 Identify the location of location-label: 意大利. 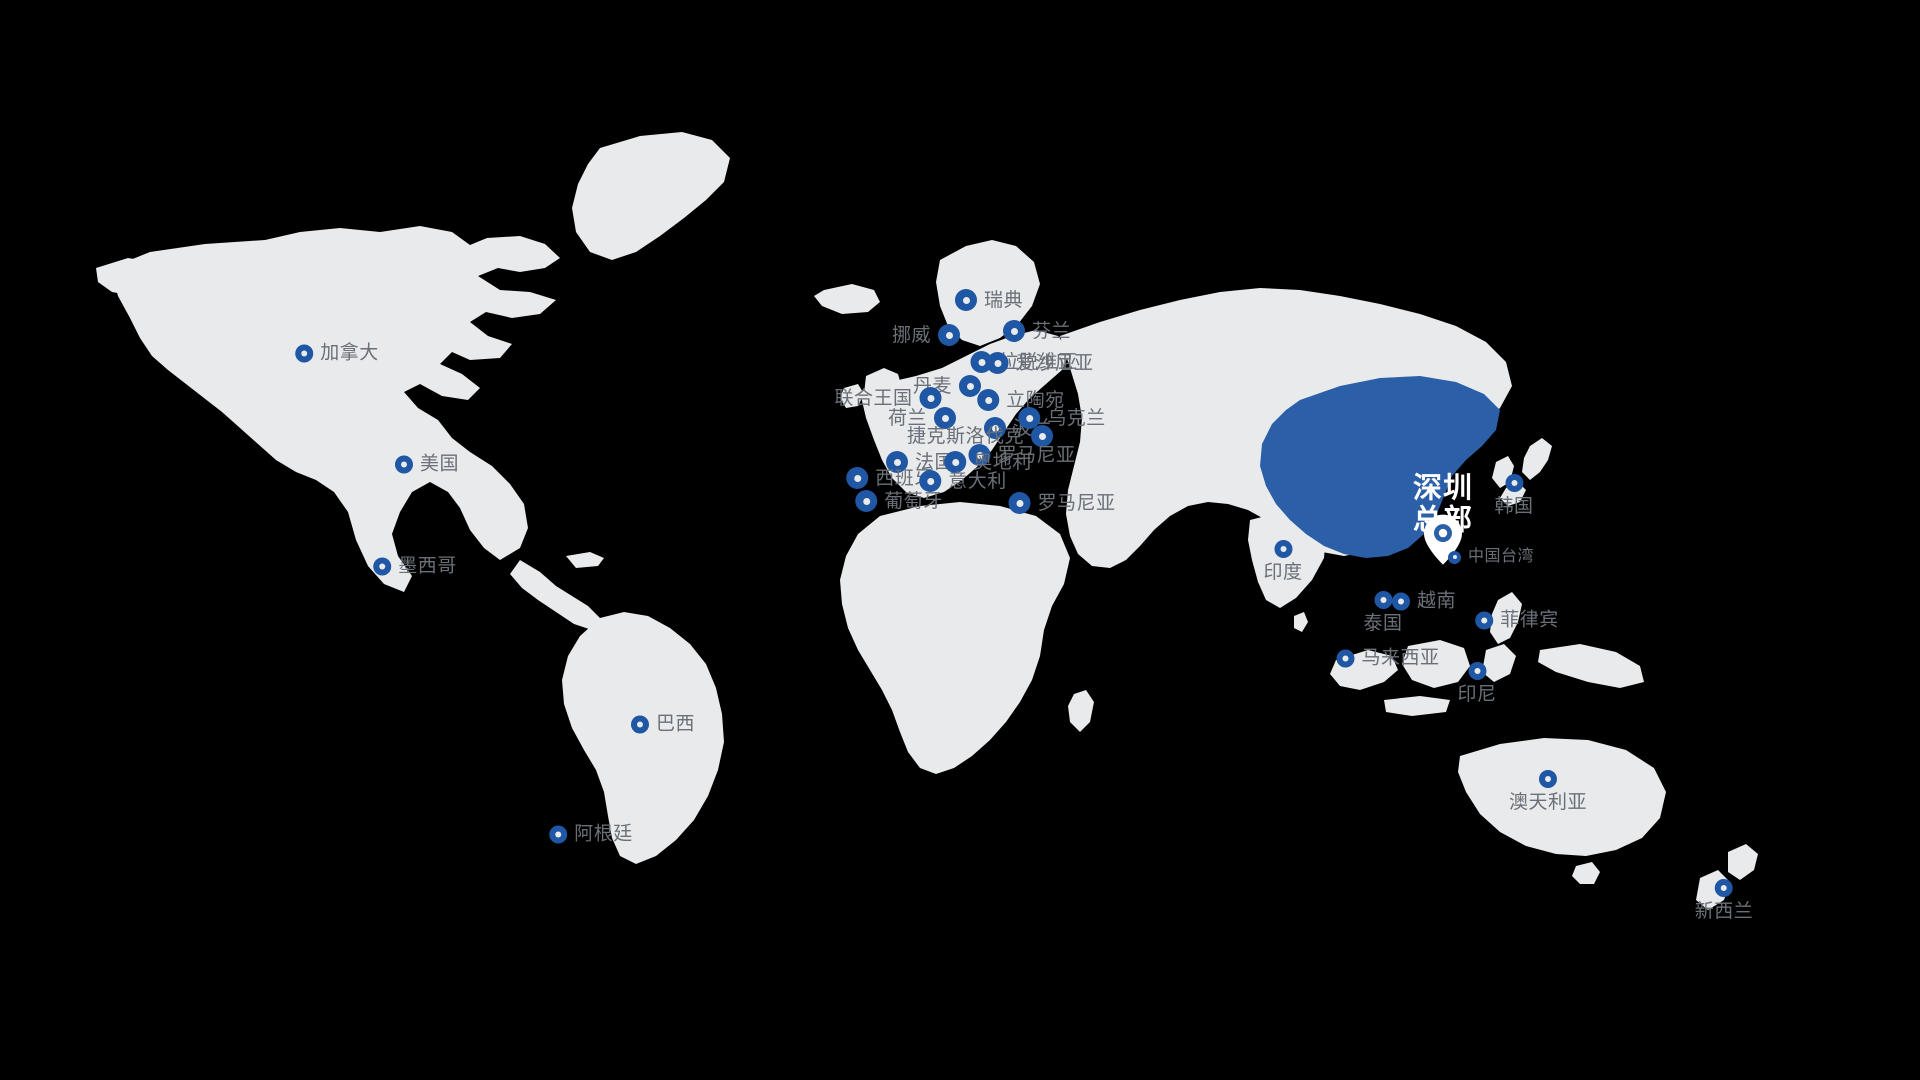
(977, 481).